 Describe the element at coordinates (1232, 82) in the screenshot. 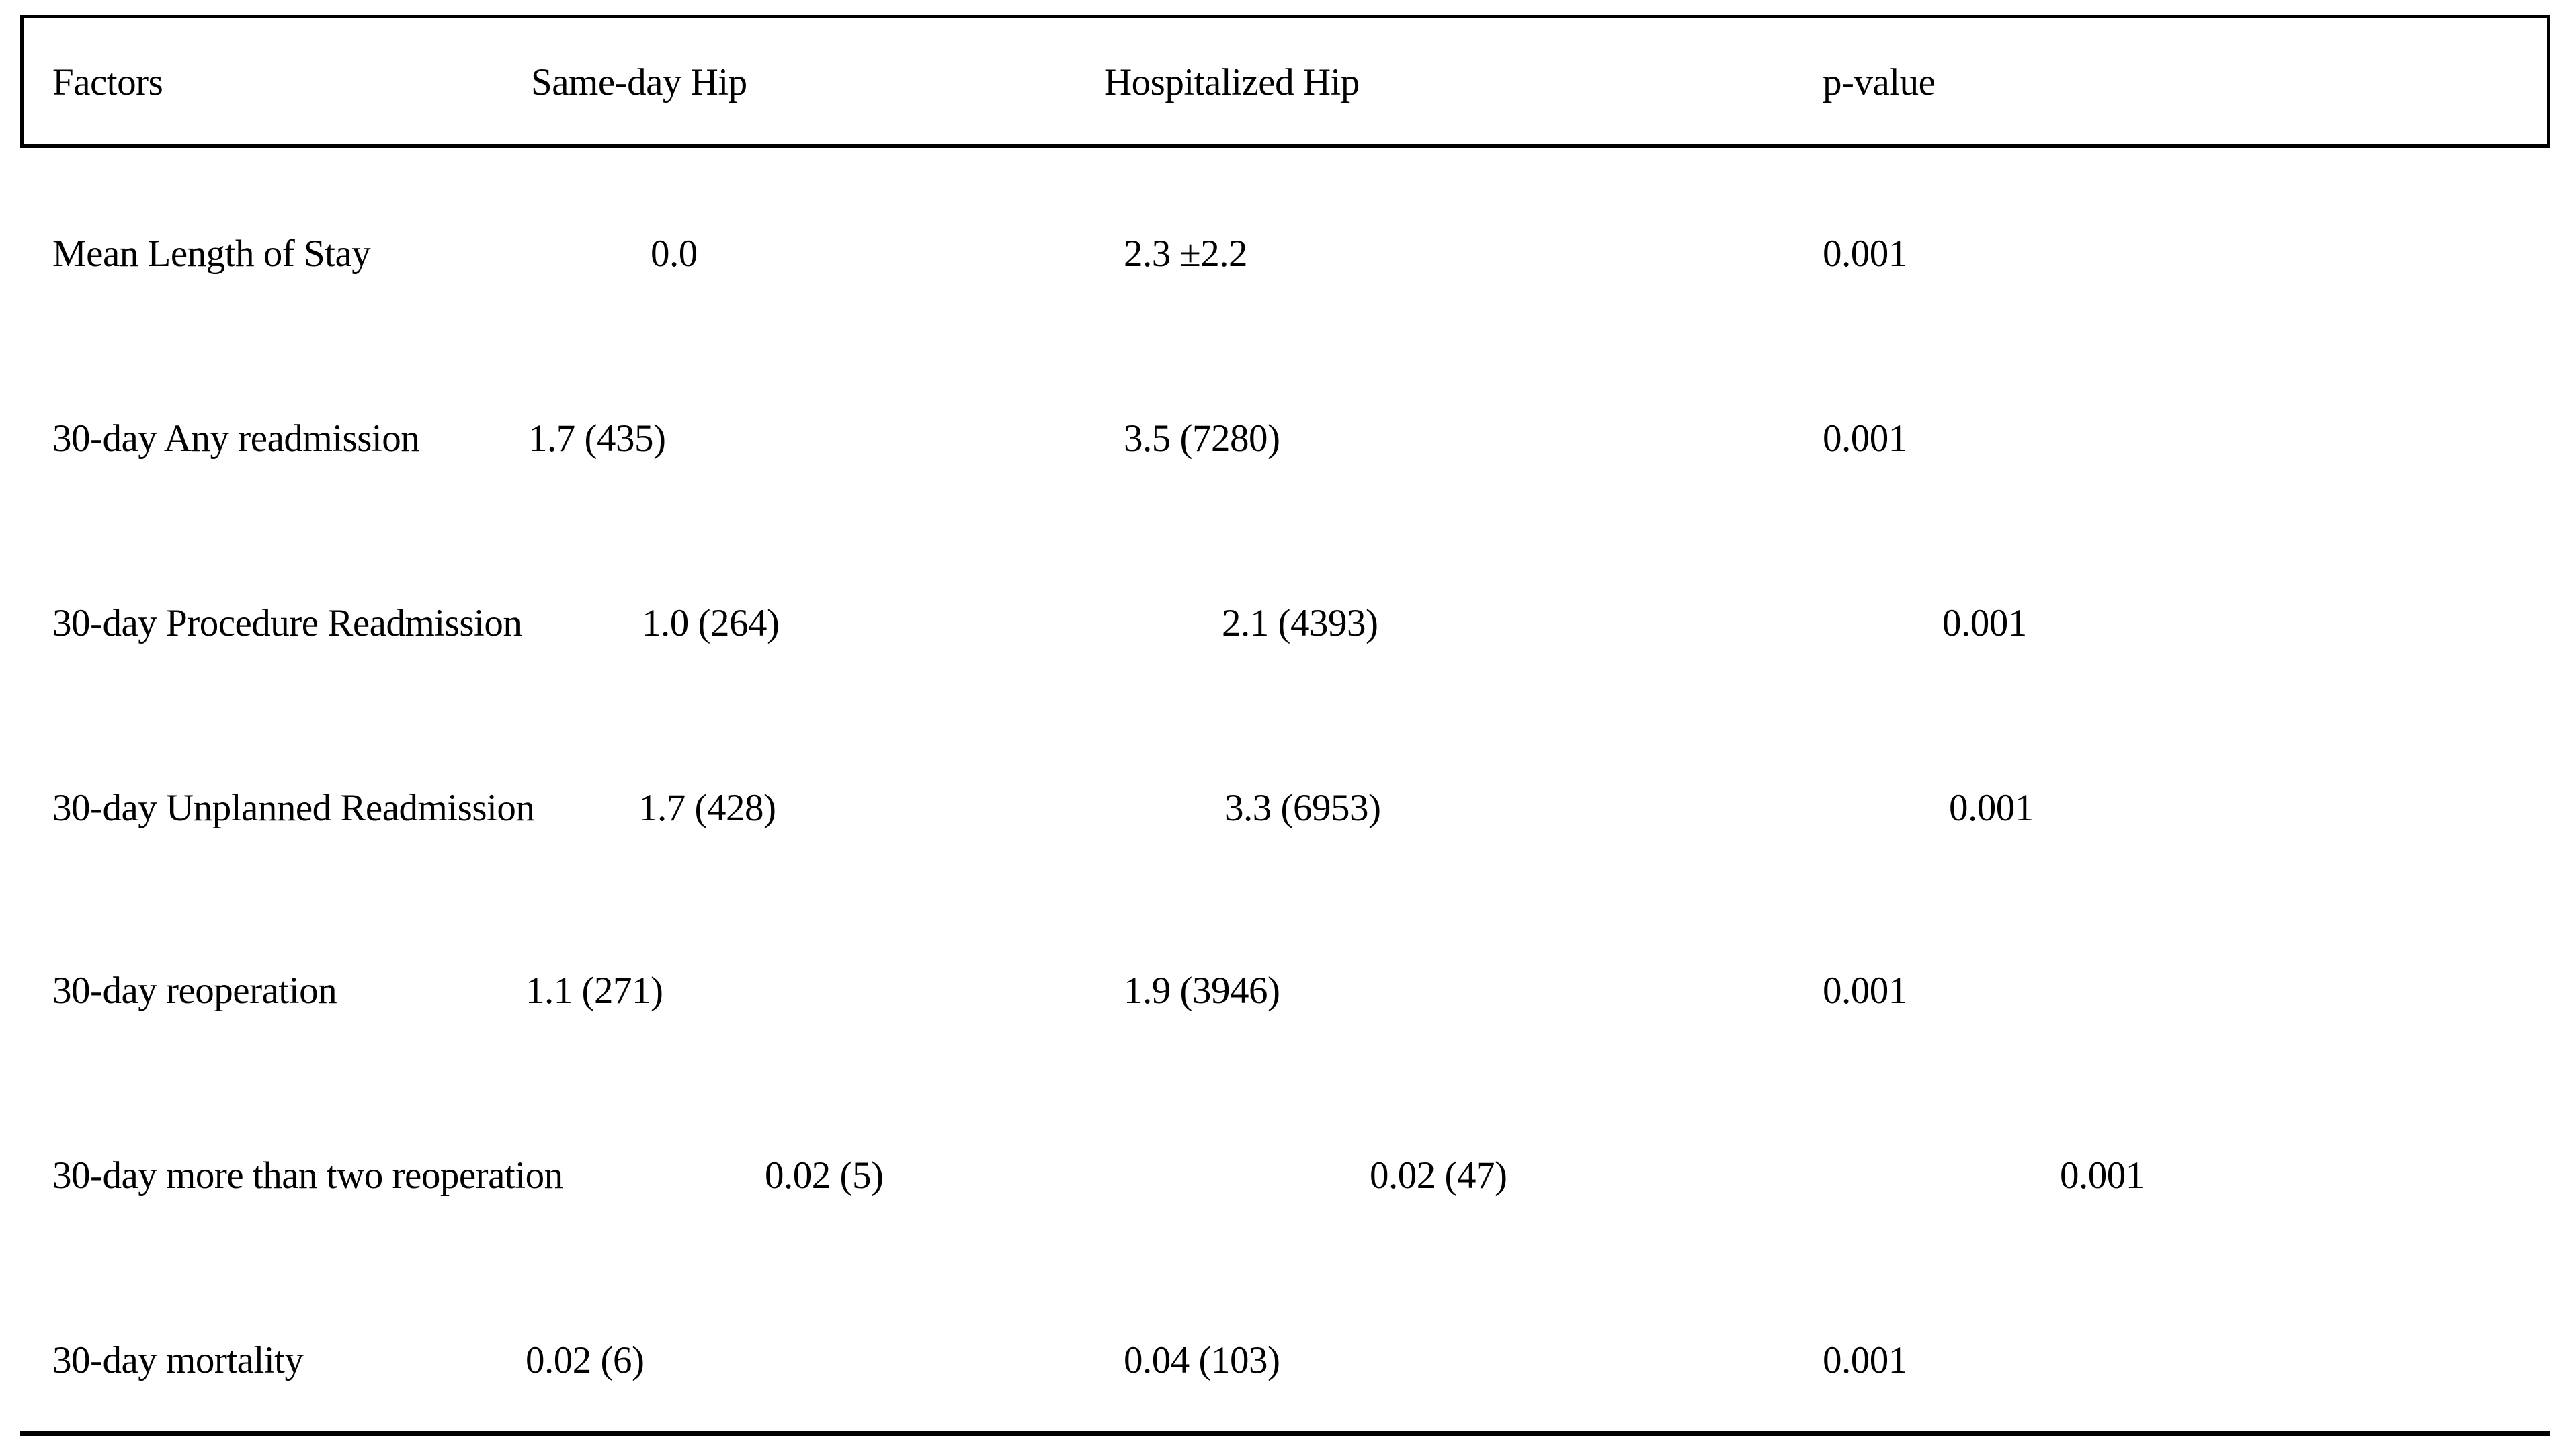

I see `header-cell-hospitalized: Hospitalized Hip` at that location.